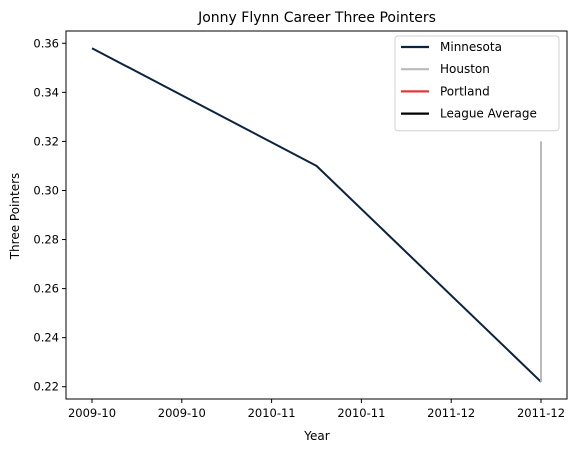 Image resolution: width=582 pixels, height=457 pixels. What do you see at coordinates (15, 217) in the screenshot?
I see `y-axis-label: Three Pointers` at bounding box center [15, 217].